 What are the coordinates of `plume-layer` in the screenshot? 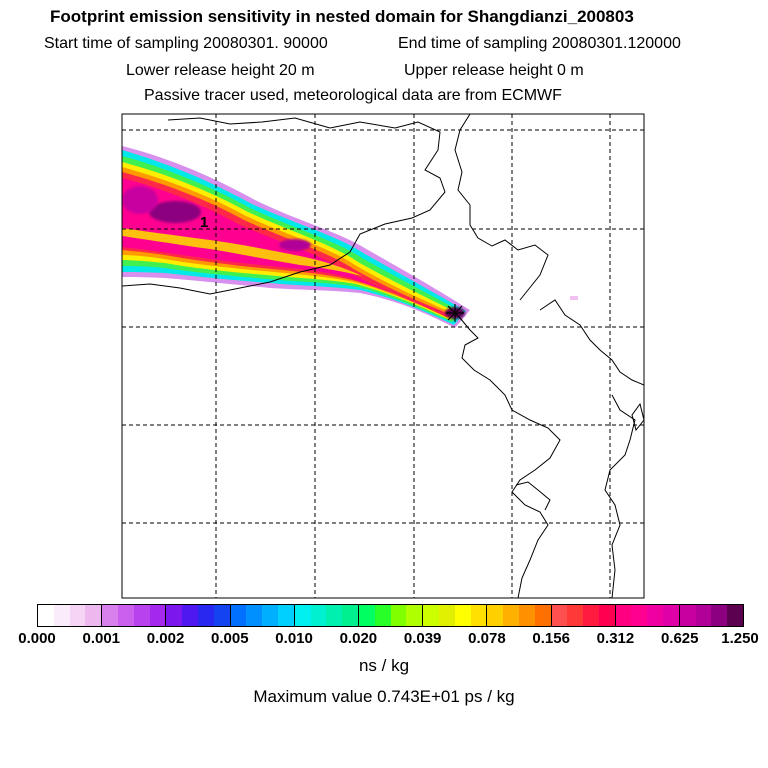 It's located at (350, 237).